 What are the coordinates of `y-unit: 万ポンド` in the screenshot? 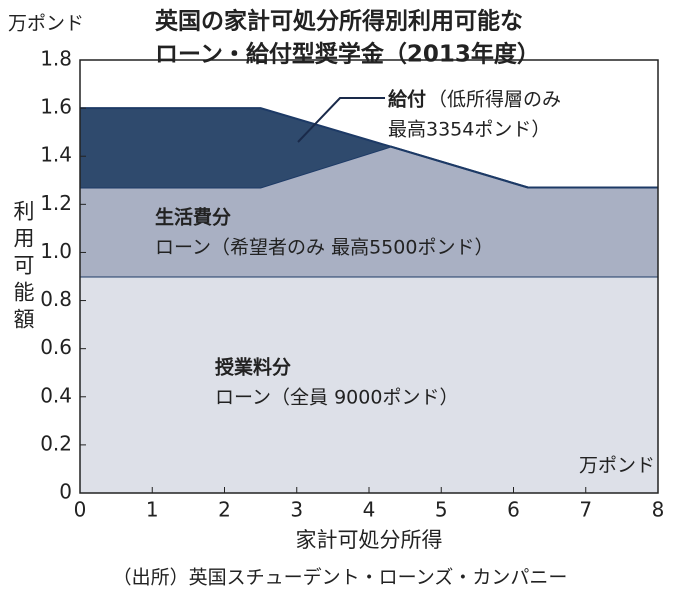 It's located at (46, 24).